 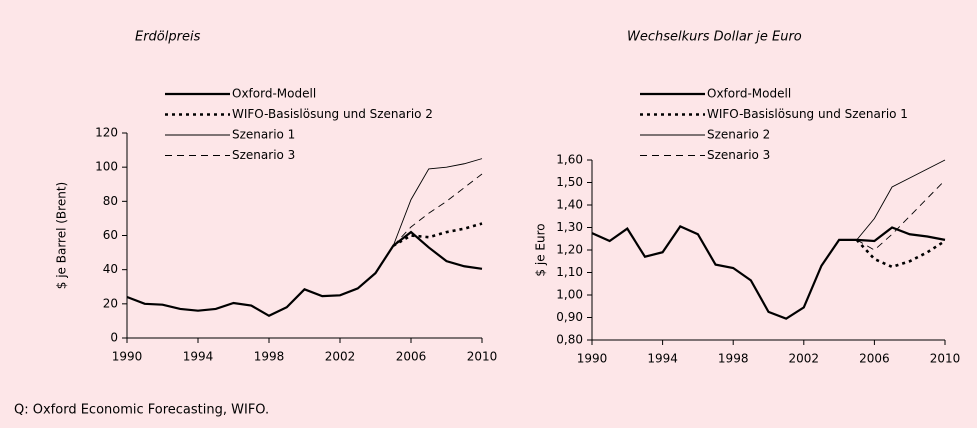 I want to click on legend-label: WIFO-Basislösung und Szenario 1, so click(x=807, y=114).